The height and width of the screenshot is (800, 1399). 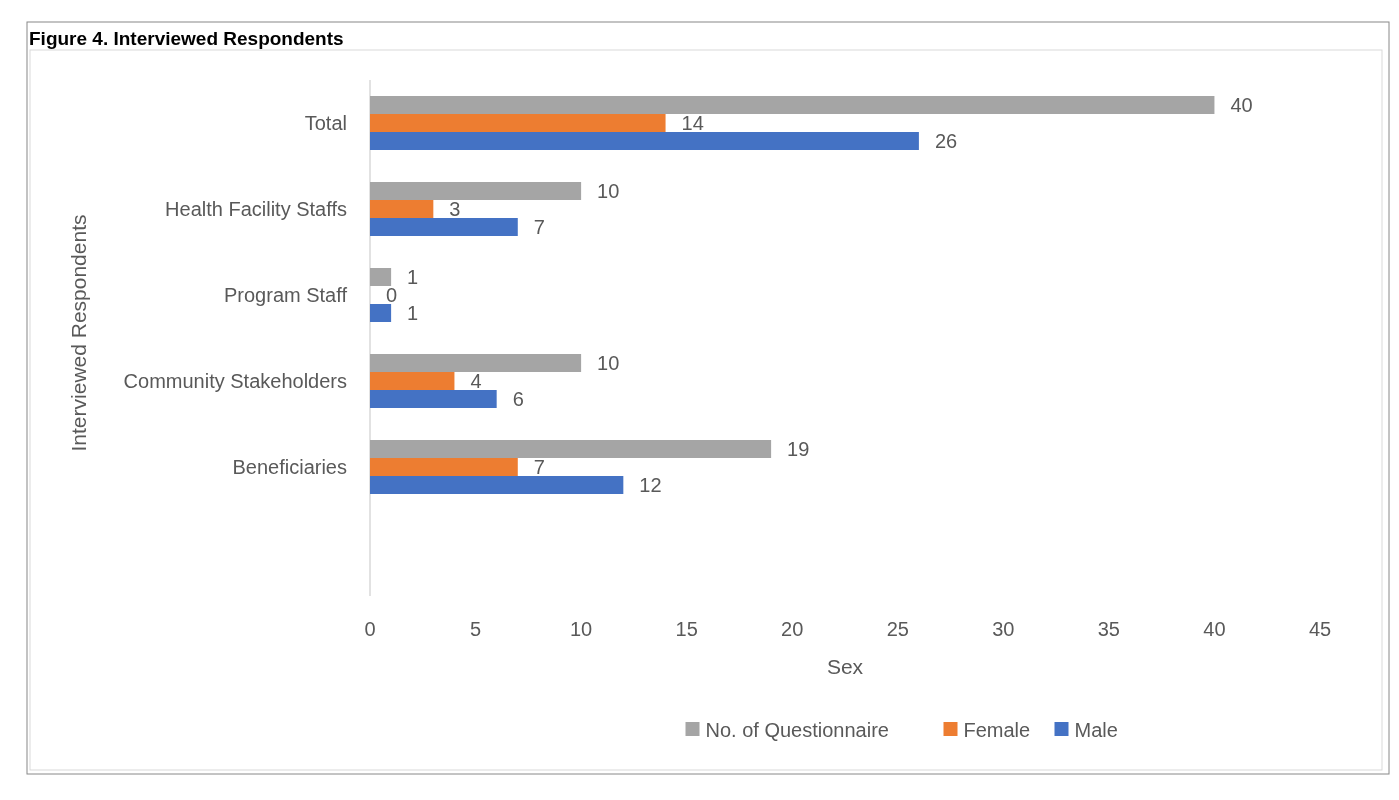 I want to click on text: Figure 4. Interviewed Respondents, so click(x=186, y=38).